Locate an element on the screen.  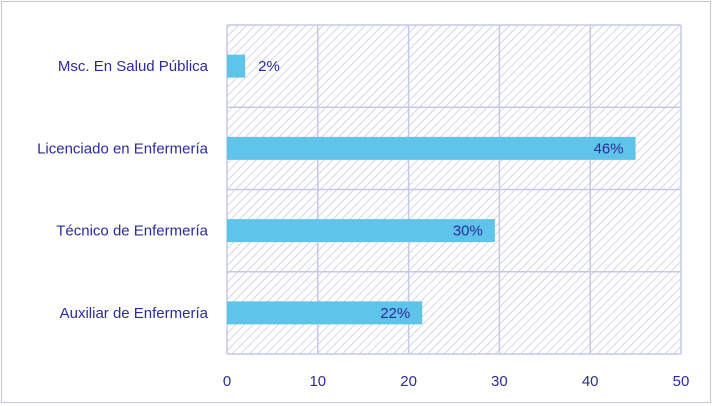
x-tick-label: 40 is located at coordinates (590, 381).